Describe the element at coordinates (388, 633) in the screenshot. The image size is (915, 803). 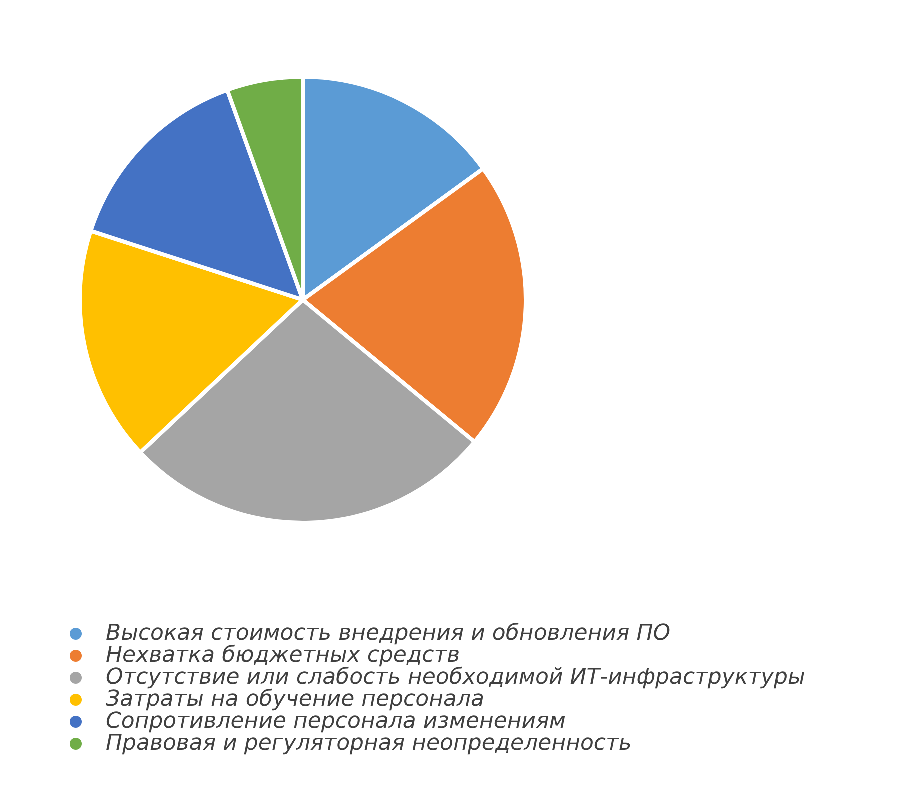
I see `legend-label: Высокая стоимость внедрения и обновления ПО` at that location.